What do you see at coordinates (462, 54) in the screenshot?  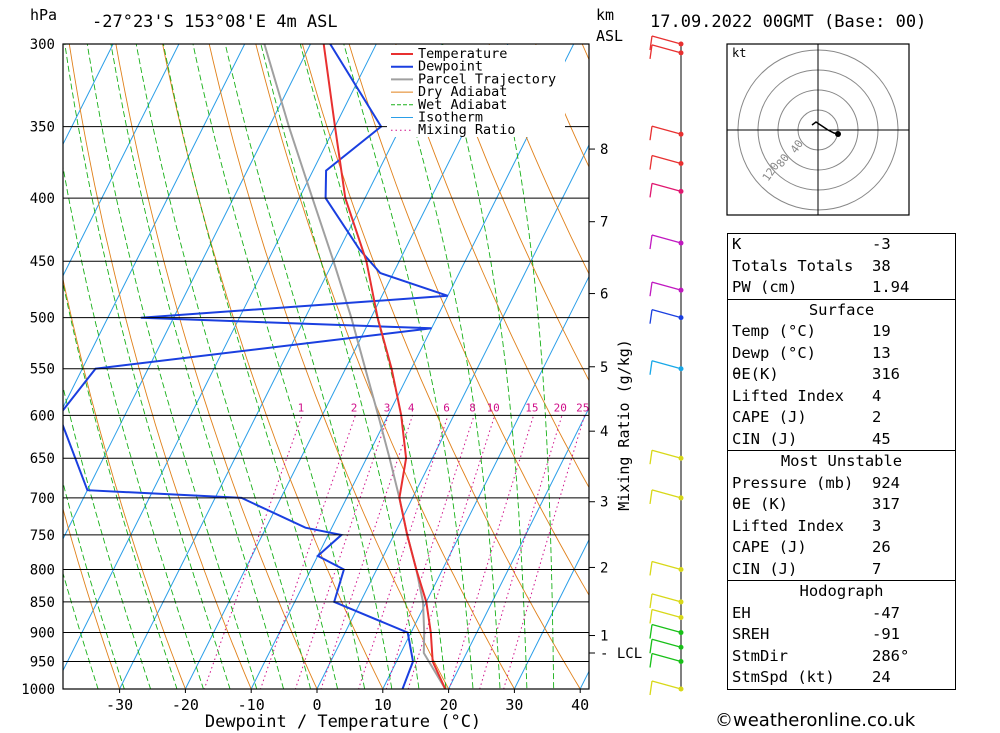 I see `legend-label: Temperature` at bounding box center [462, 54].